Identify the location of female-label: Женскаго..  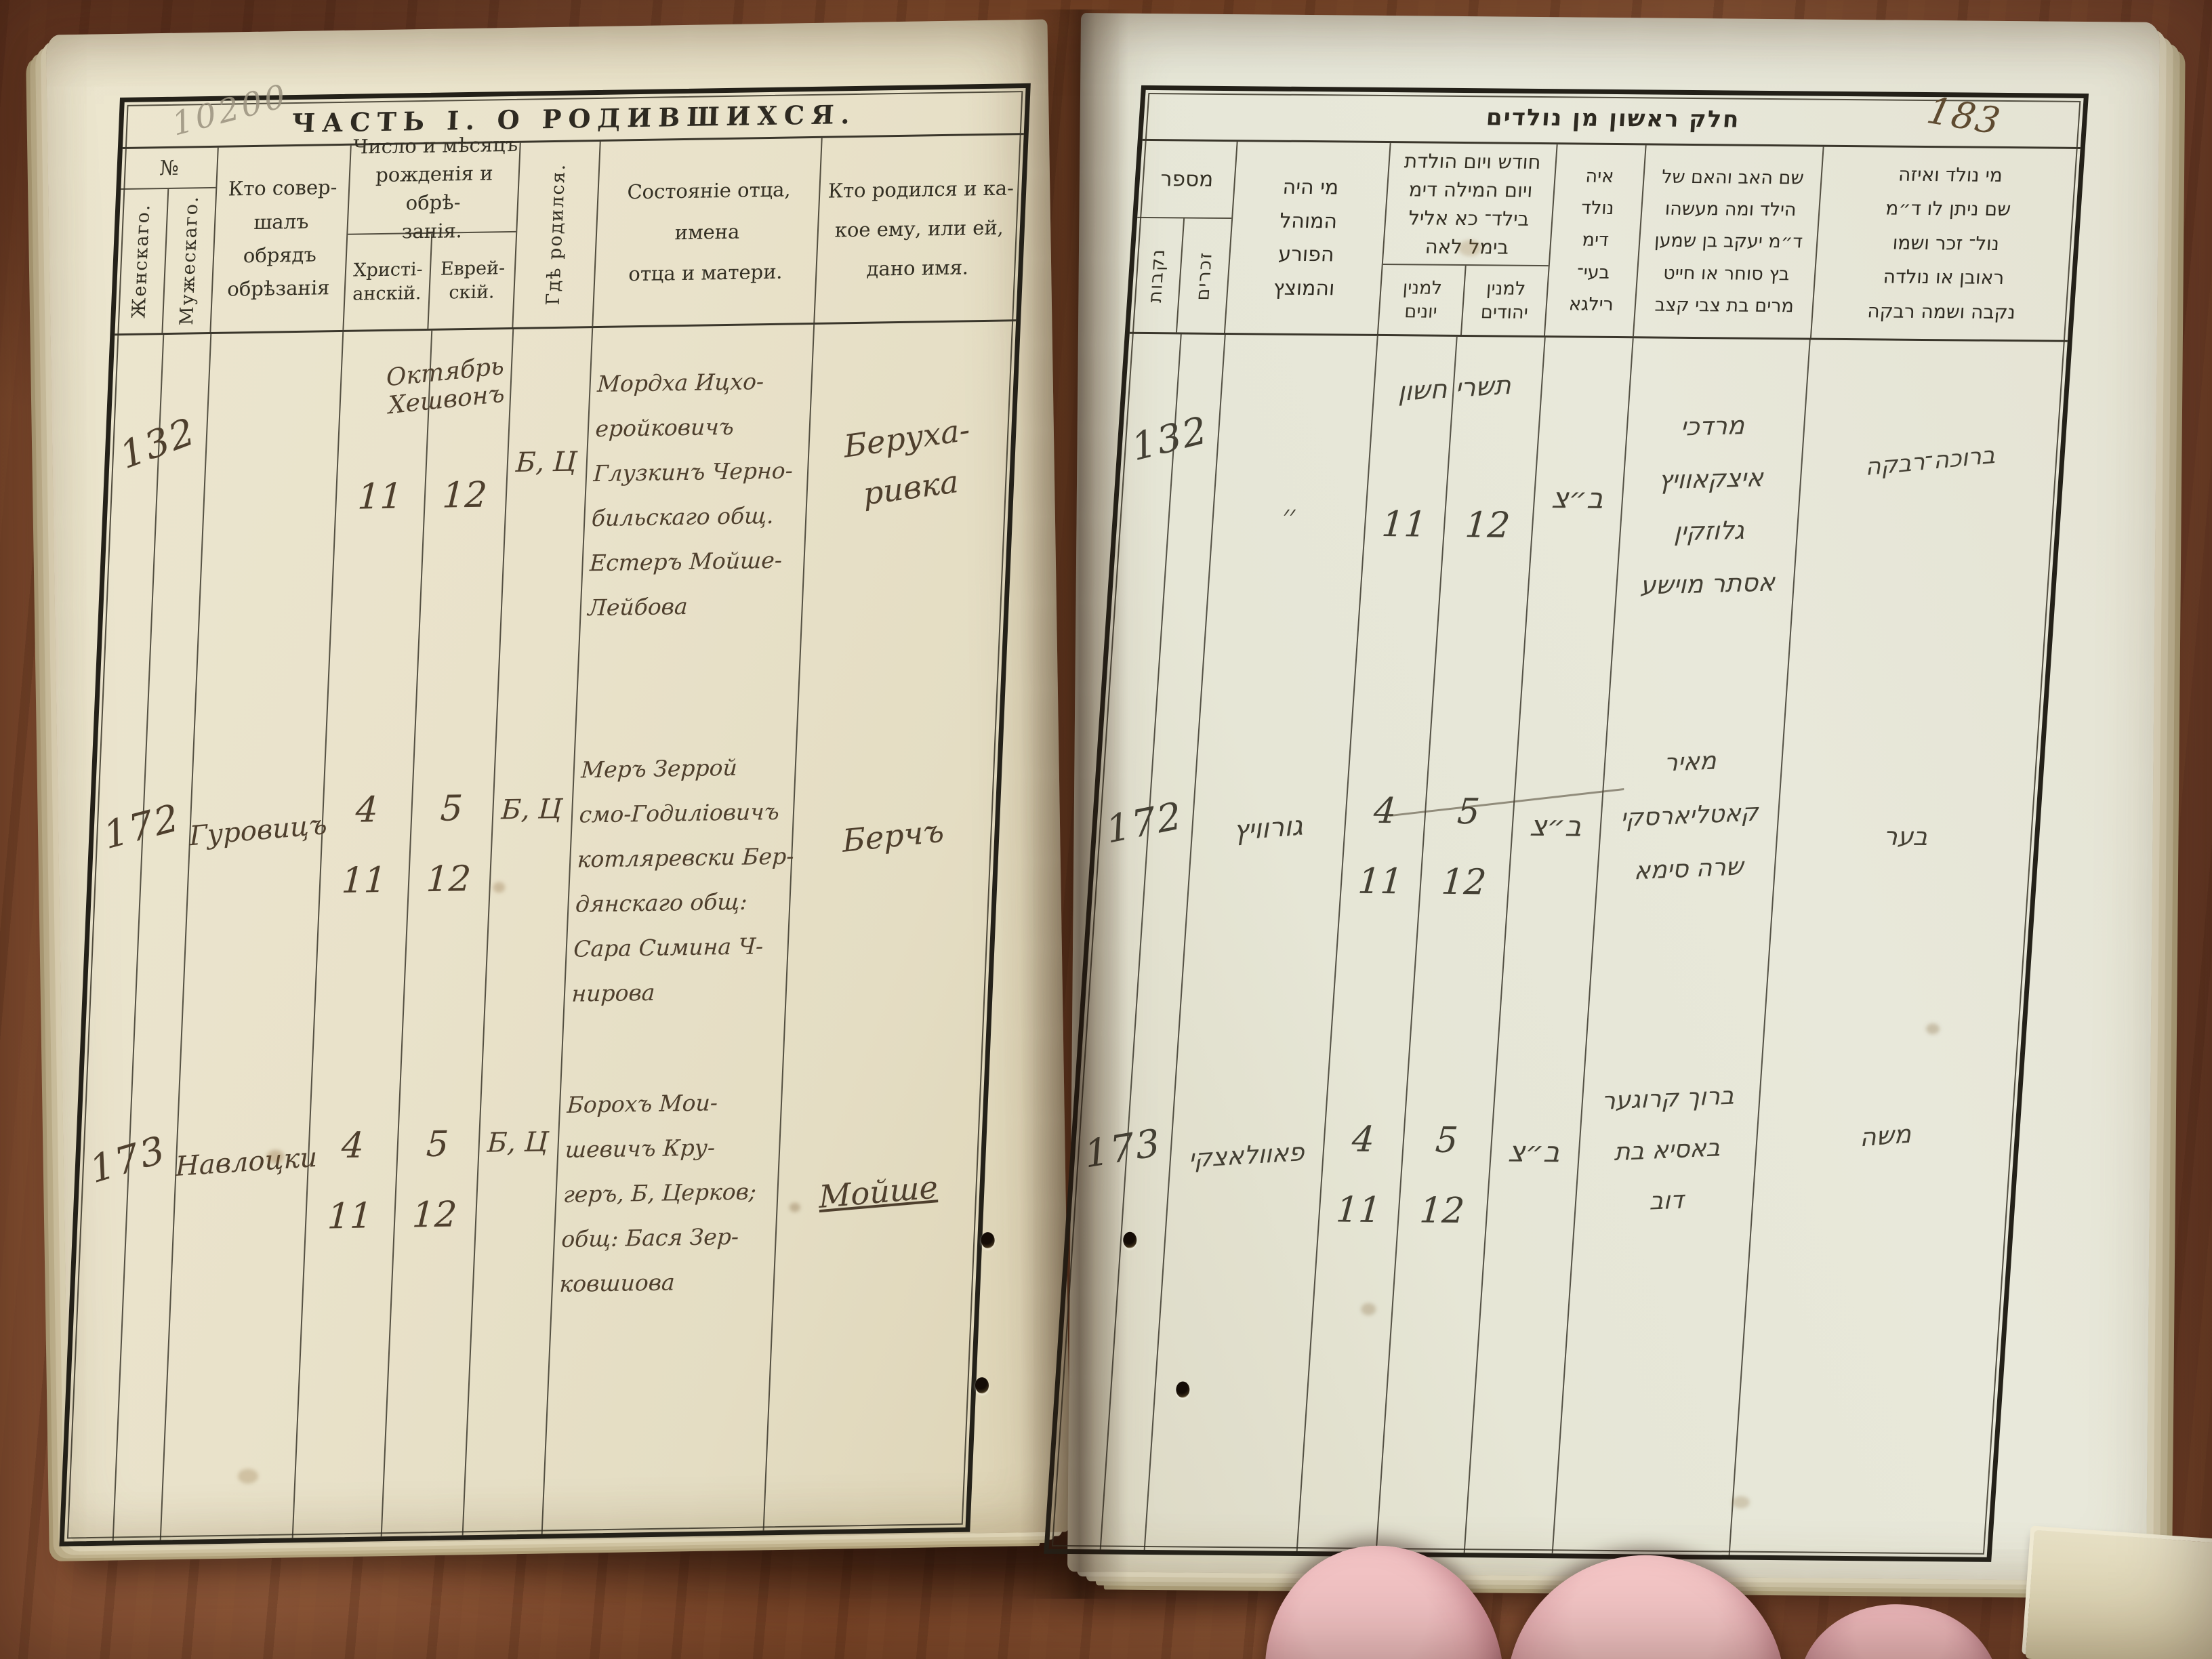
(141, 261).